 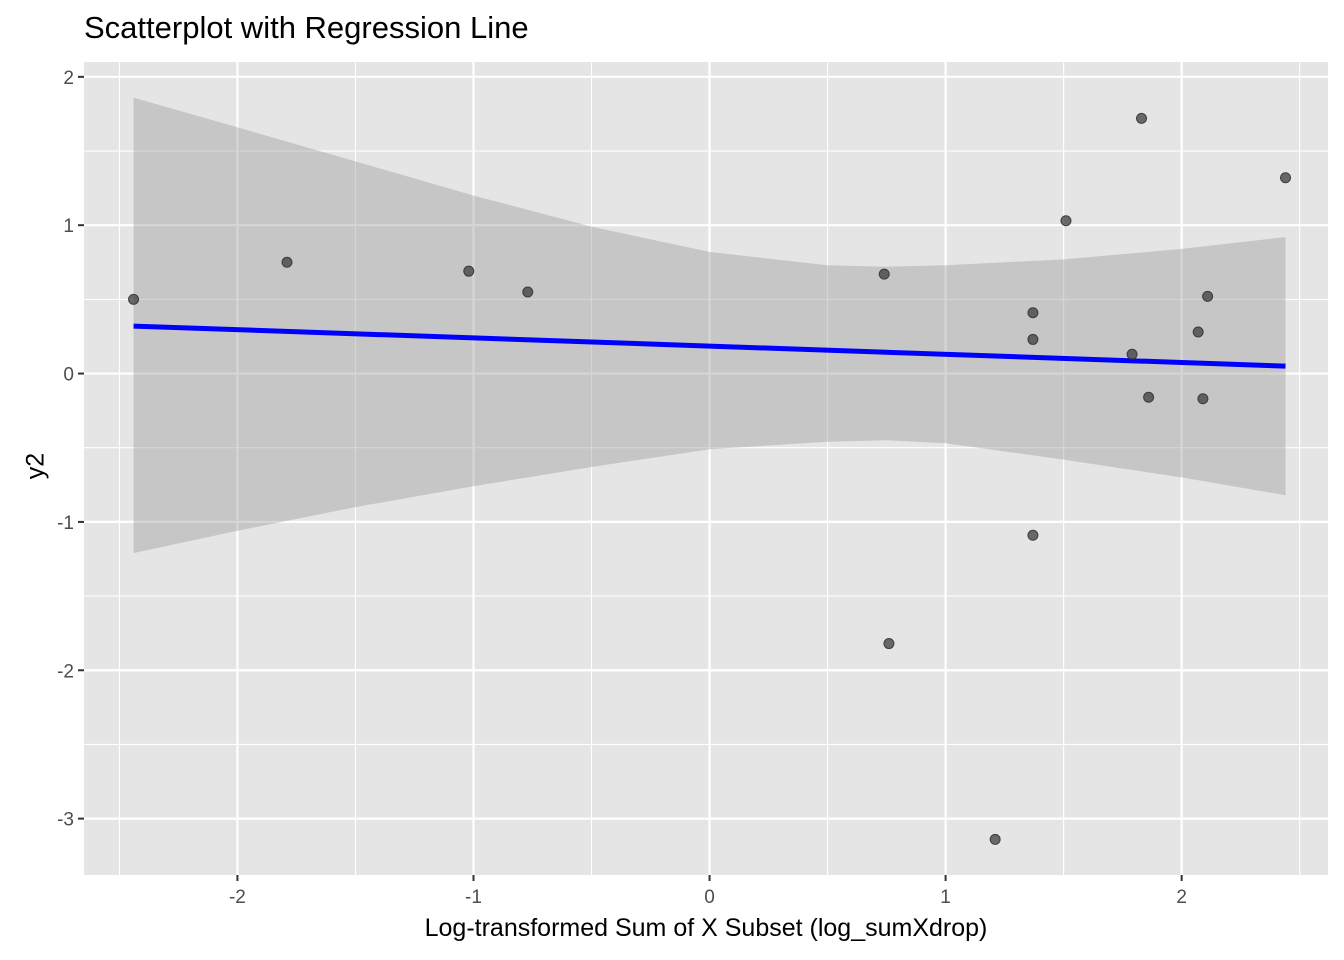 What do you see at coordinates (1181, 897) in the screenshot?
I see `x-tick-label: 2` at bounding box center [1181, 897].